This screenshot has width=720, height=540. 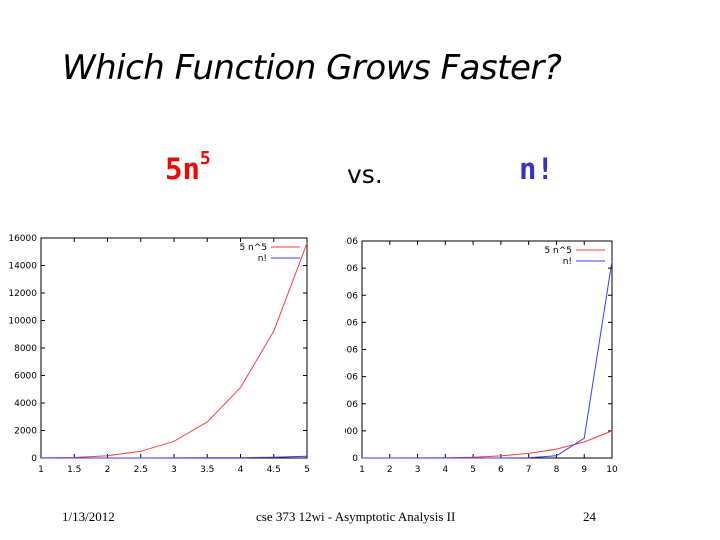 What do you see at coordinates (589, 516) in the screenshot?
I see `footer-page-number: 24` at bounding box center [589, 516].